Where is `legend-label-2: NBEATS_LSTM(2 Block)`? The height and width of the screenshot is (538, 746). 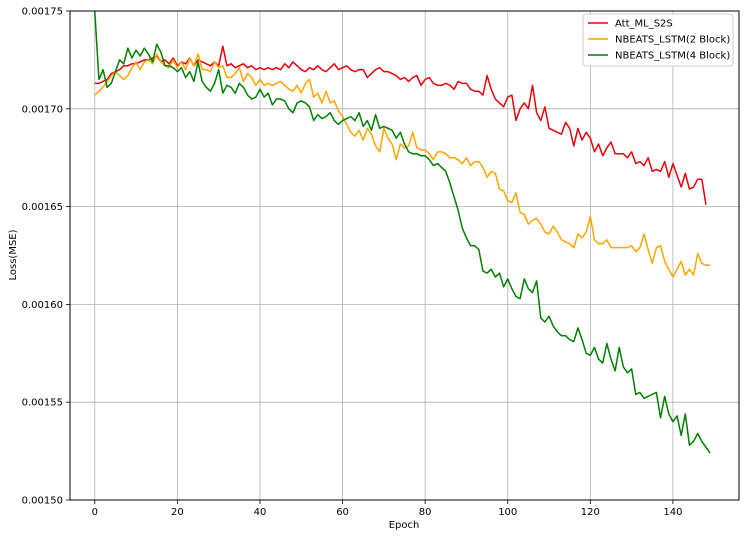 legend-label-2: NBEATS_LSTM(2 Block) is located at coordinates (672, 40).